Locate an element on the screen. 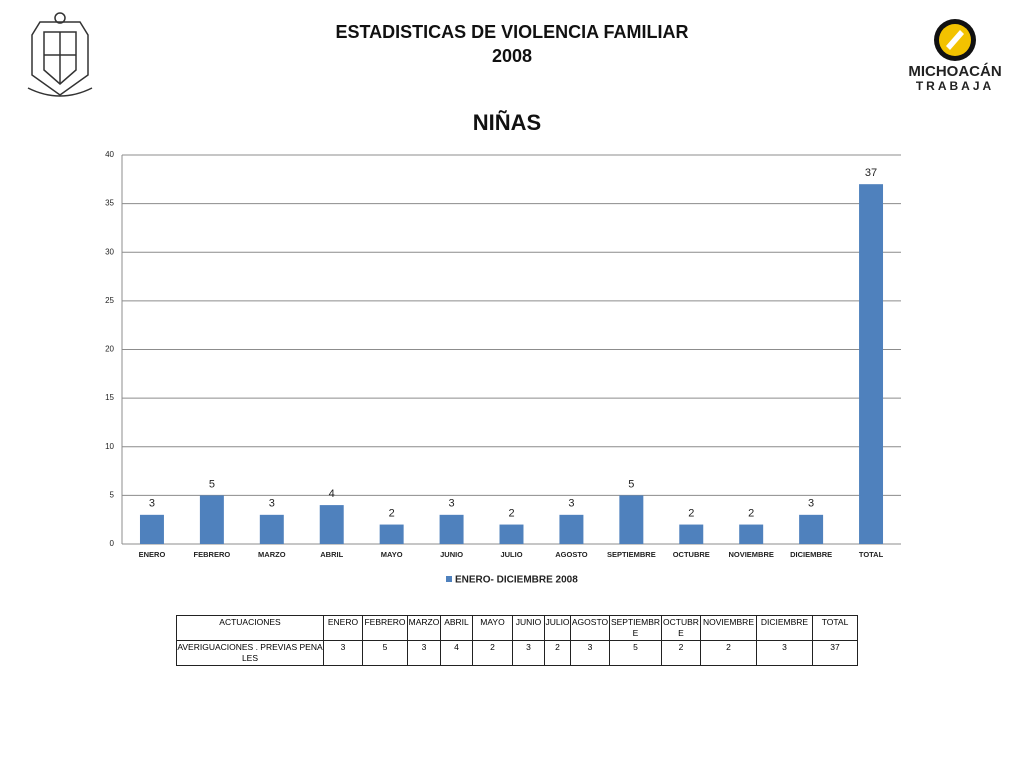 The image size is (1024, 768). table-header-cell: ENERO is located at coordinates (343, 628).